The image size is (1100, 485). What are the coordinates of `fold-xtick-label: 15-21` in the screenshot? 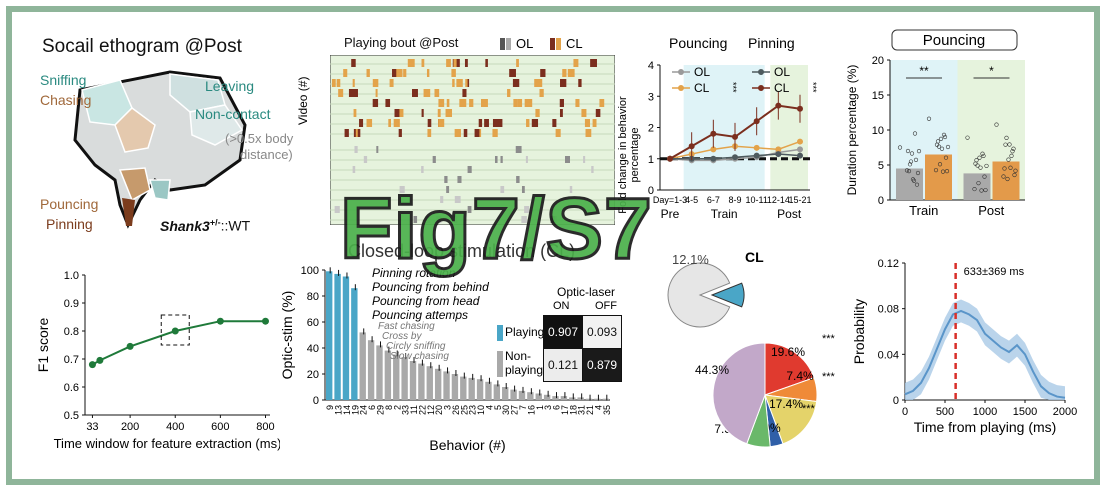 It's located at (799, 200).